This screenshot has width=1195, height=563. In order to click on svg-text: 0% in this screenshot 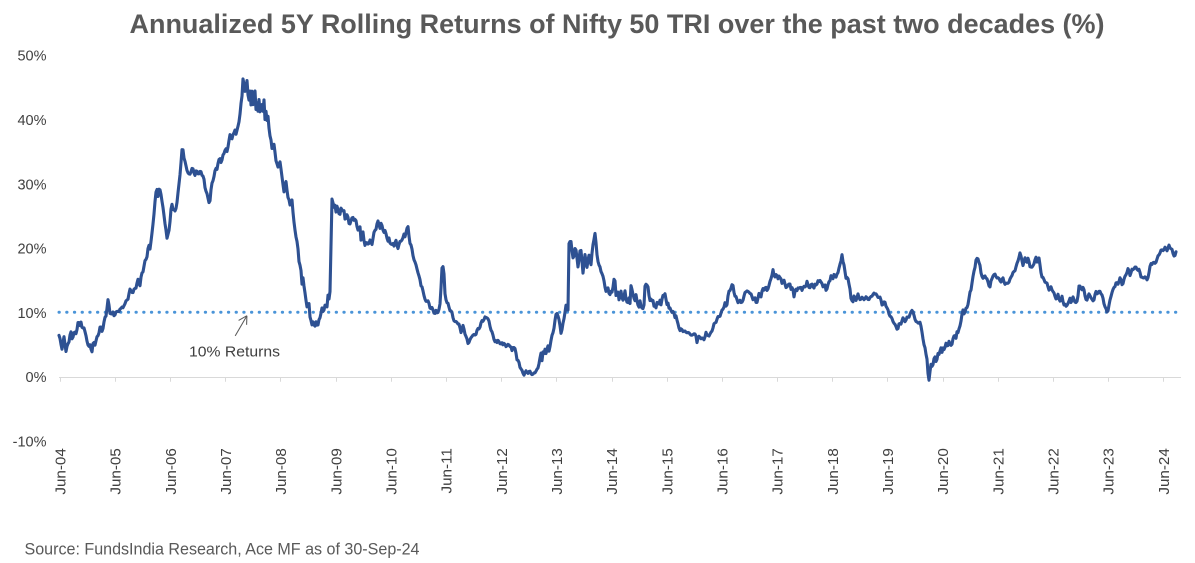, I will do `click(36, 378)`.